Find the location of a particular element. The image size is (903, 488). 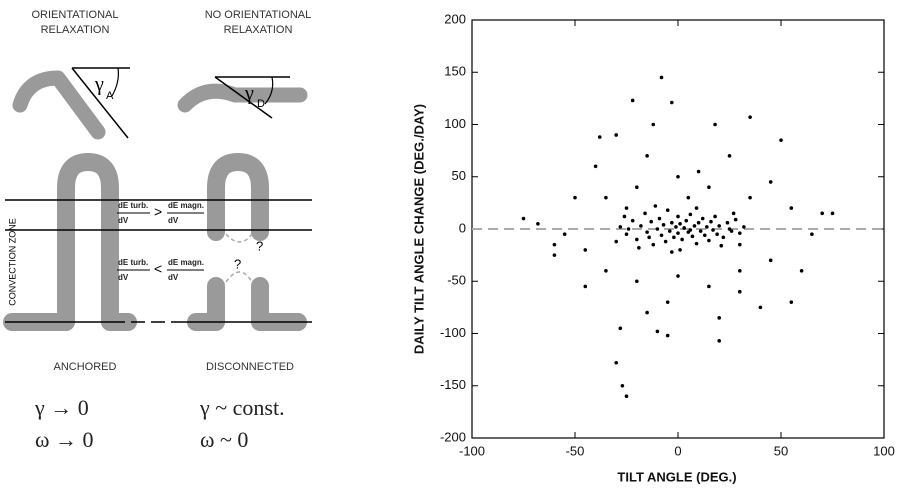

angle-arc is located at coordinates (115, 82).